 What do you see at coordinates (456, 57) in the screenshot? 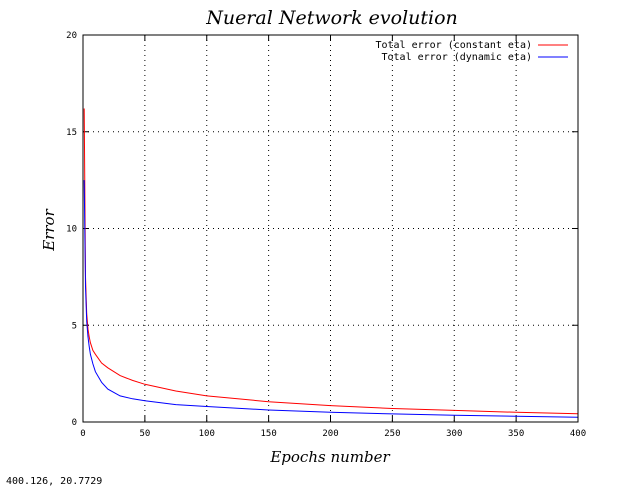
I see `legend-entry-label: Total error (dynamic eta)` at bounding box center [456, 57].